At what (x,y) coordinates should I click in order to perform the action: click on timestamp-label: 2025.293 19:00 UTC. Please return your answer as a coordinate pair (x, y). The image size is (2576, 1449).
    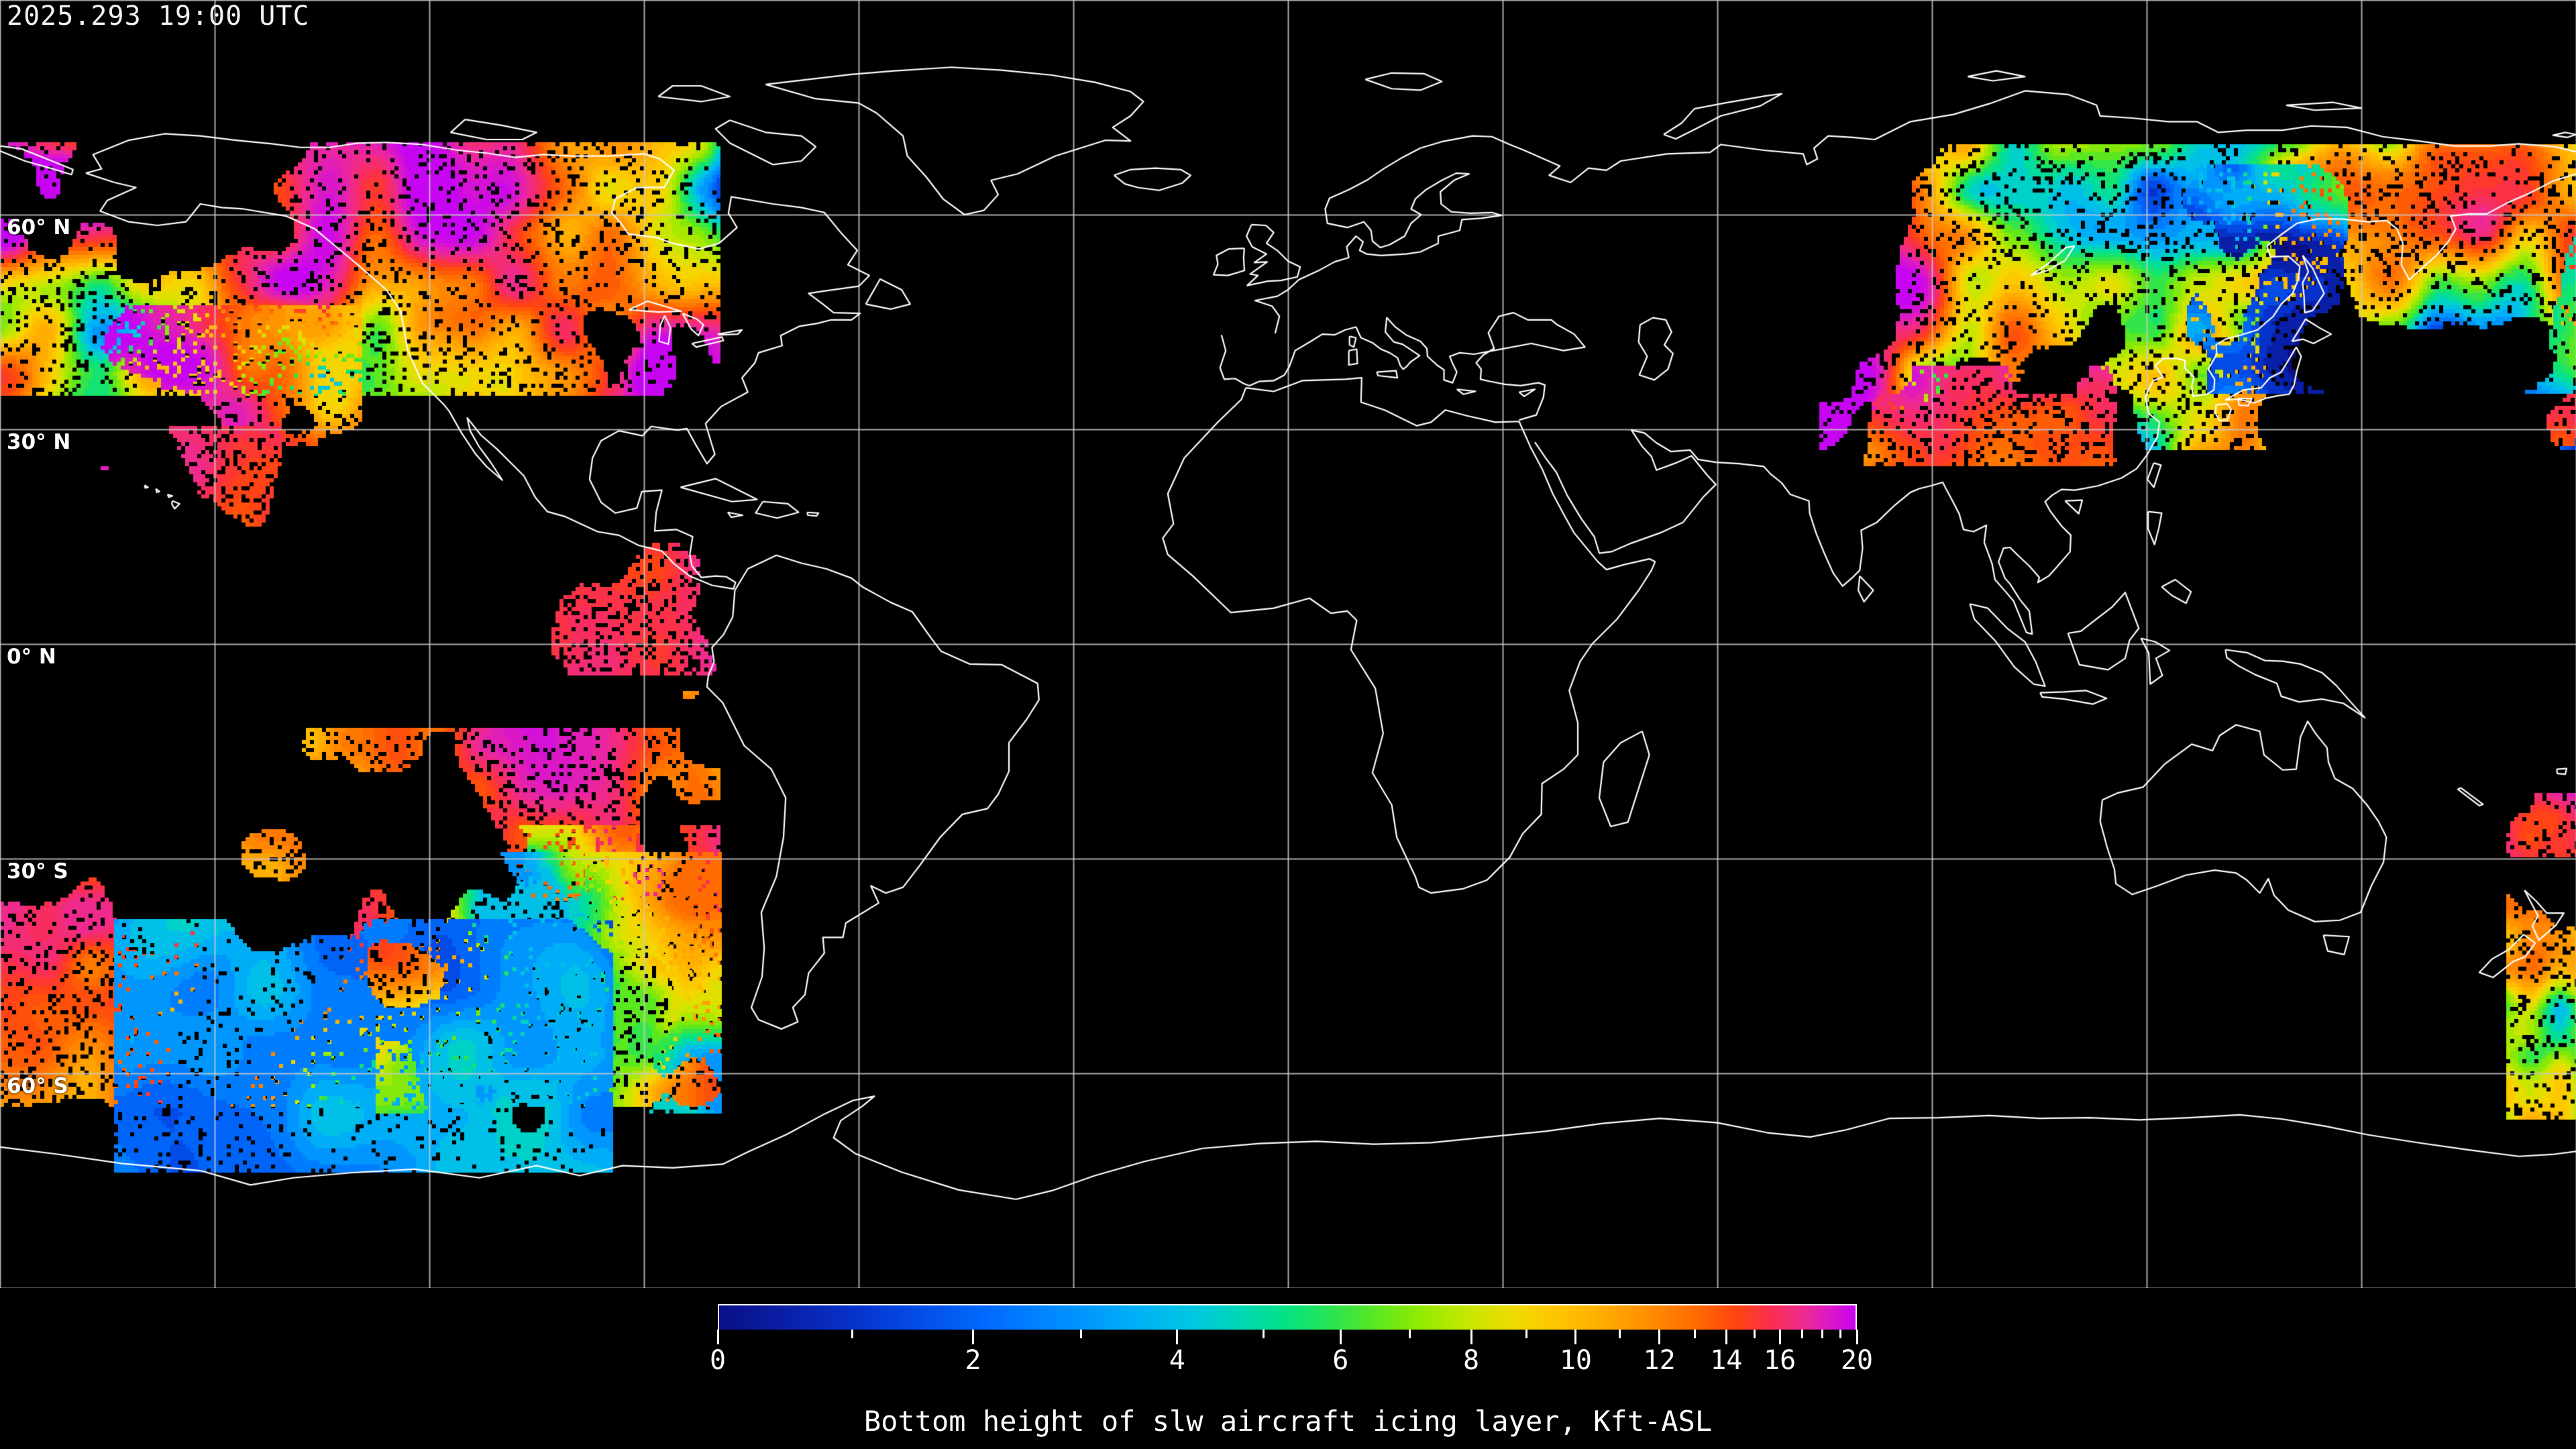
    Looking at the image, I should click on (158, 16).